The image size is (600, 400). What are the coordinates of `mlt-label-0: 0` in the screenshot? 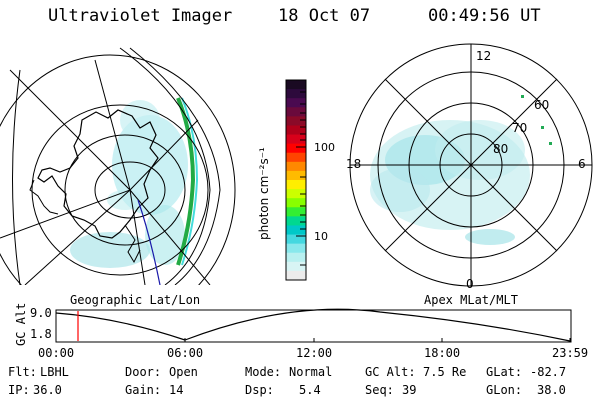 It's located at (470, 284).